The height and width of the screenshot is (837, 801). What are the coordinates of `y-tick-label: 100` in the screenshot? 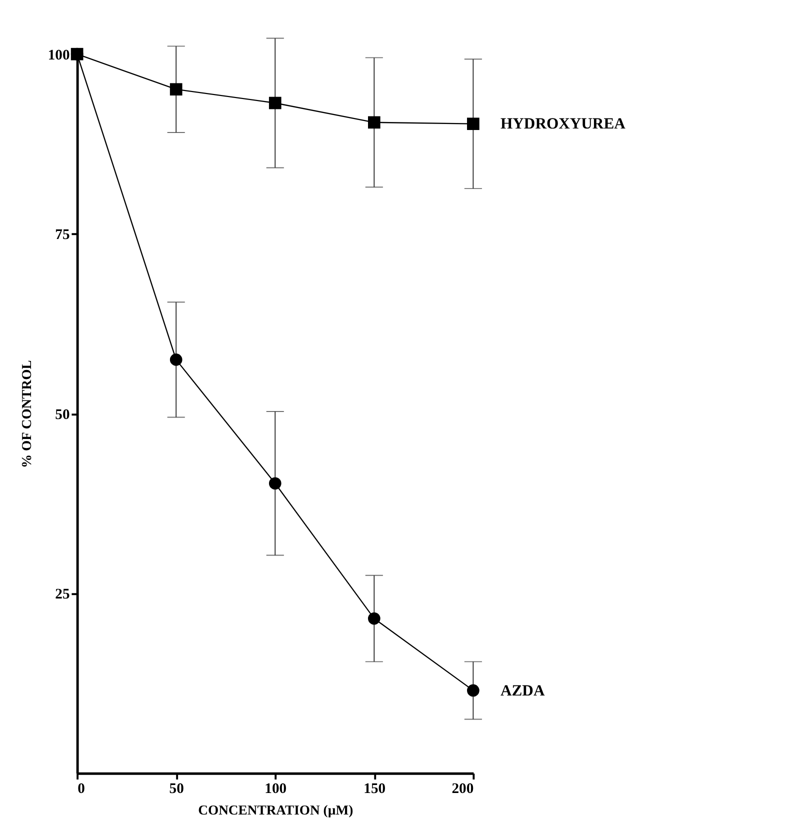 It's located at (59, 55).